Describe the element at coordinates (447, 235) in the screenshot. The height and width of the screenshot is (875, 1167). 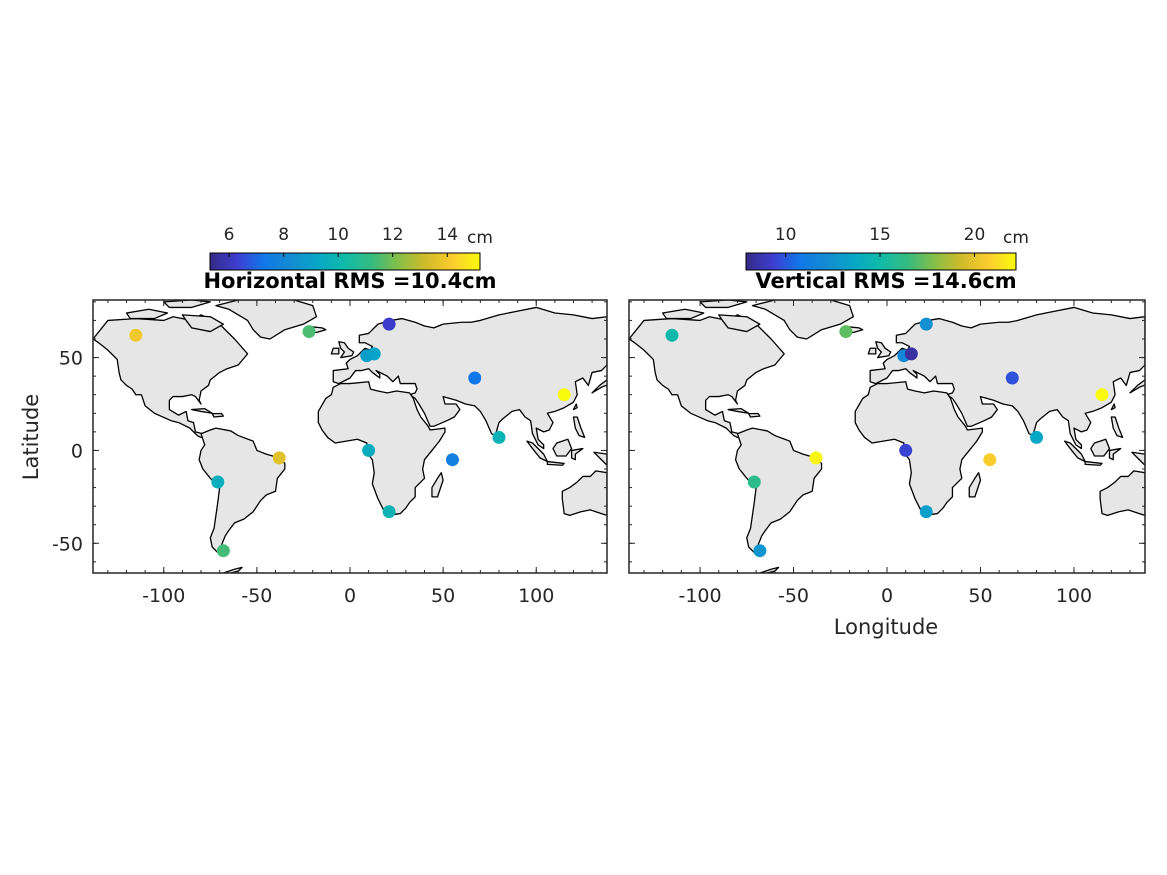
I see `colorbar-tick-label: 14` at that location.